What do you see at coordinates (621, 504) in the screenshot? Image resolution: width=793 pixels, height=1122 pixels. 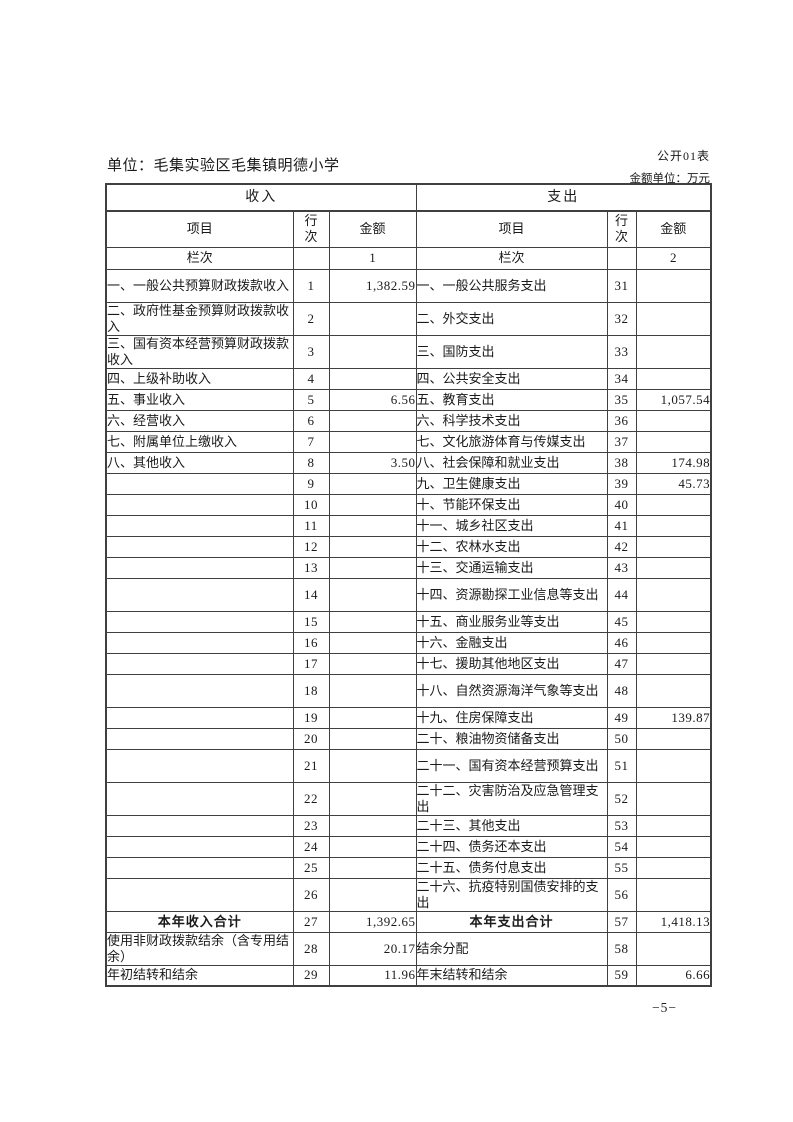 I see `expense-line-number-cell: 40` at bounding box center [621, 504].